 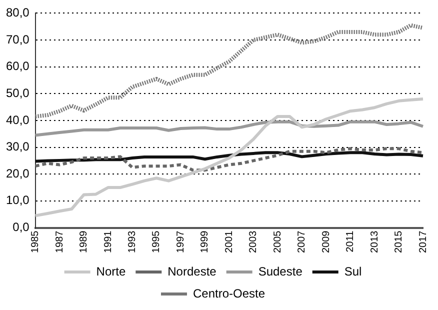 What do you see at coordinates (18, 13) in the screenshot?
I see `y-tick-label: 80,0` at bounding box center [18, 13].